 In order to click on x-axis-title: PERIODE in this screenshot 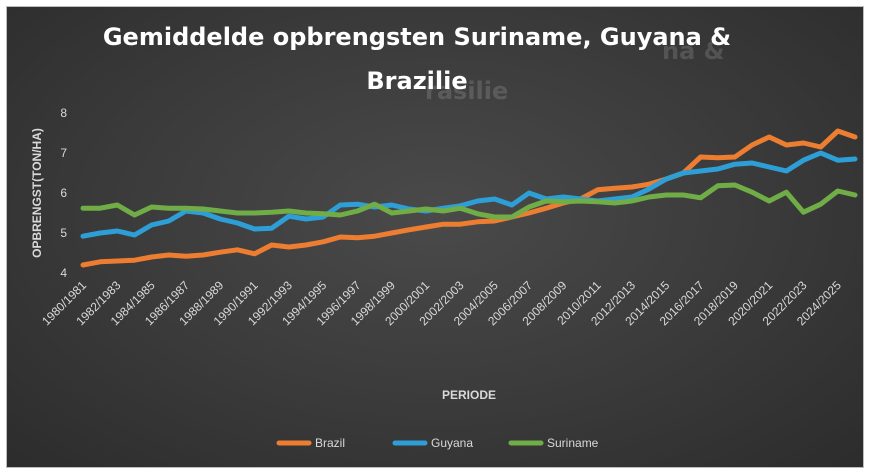, I will do `click(469, 395)`.